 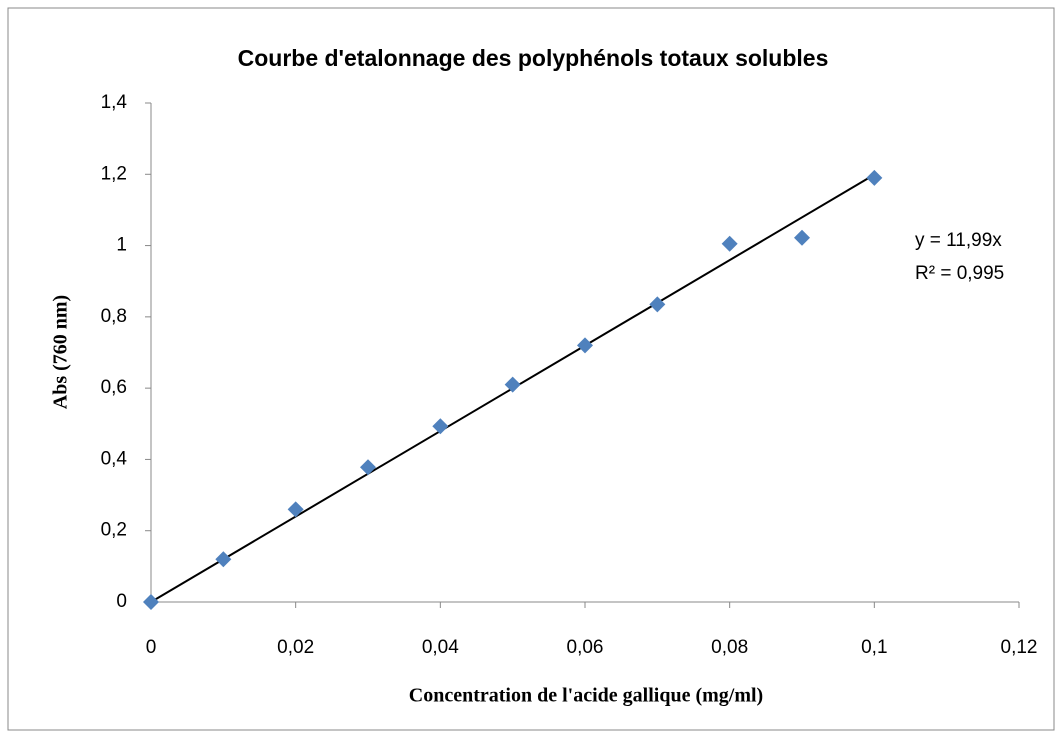 I want to click on y-tick-label: 0, so click(x=121, y=601).